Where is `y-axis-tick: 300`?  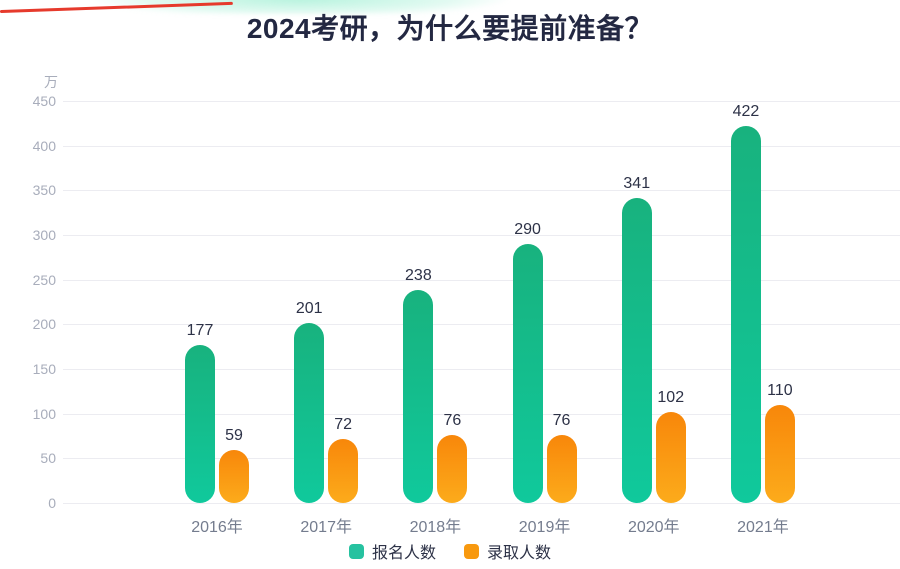 y-axis-tick: 300 is located at coordinates (44, 235).